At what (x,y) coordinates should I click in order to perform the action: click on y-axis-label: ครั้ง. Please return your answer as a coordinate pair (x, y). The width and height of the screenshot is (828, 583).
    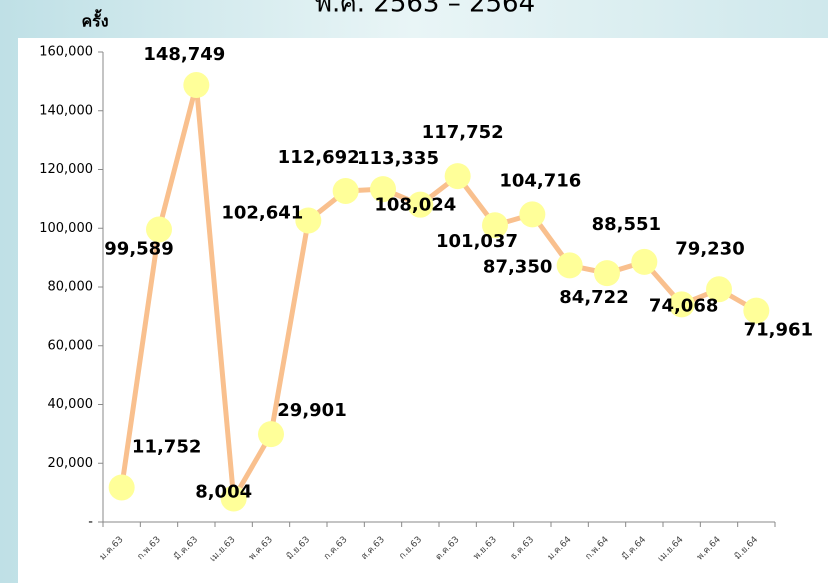
    Looking at the image, I should click on (94, 20).